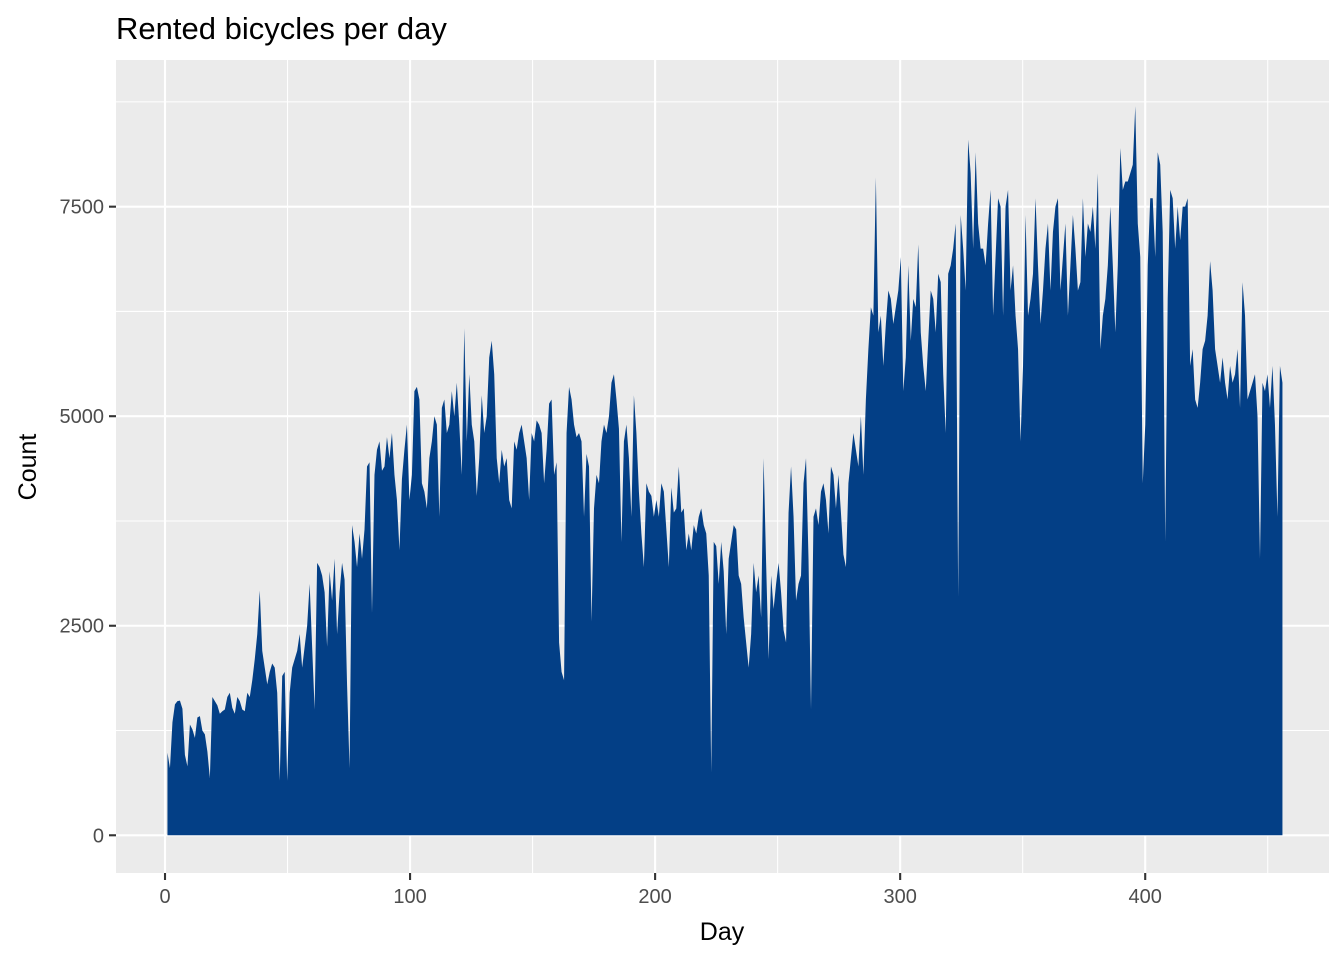 Image resolution: width=1344 pixels, height=960 pixels. I want to click on y-axis-title: Count, so click(28, 467).